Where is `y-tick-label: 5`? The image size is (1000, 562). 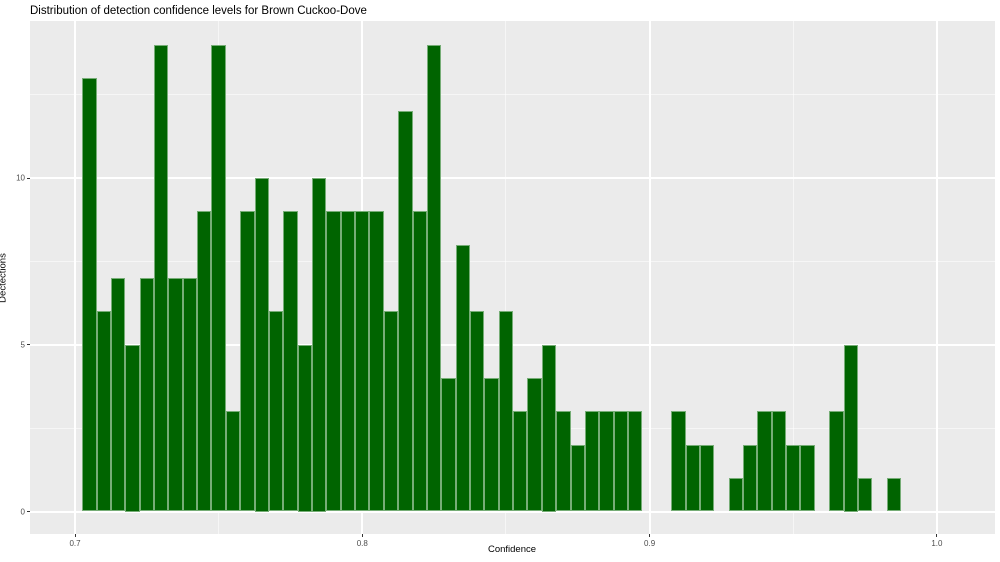 y-tick-label: 5 is located at coordinates (22, 345).